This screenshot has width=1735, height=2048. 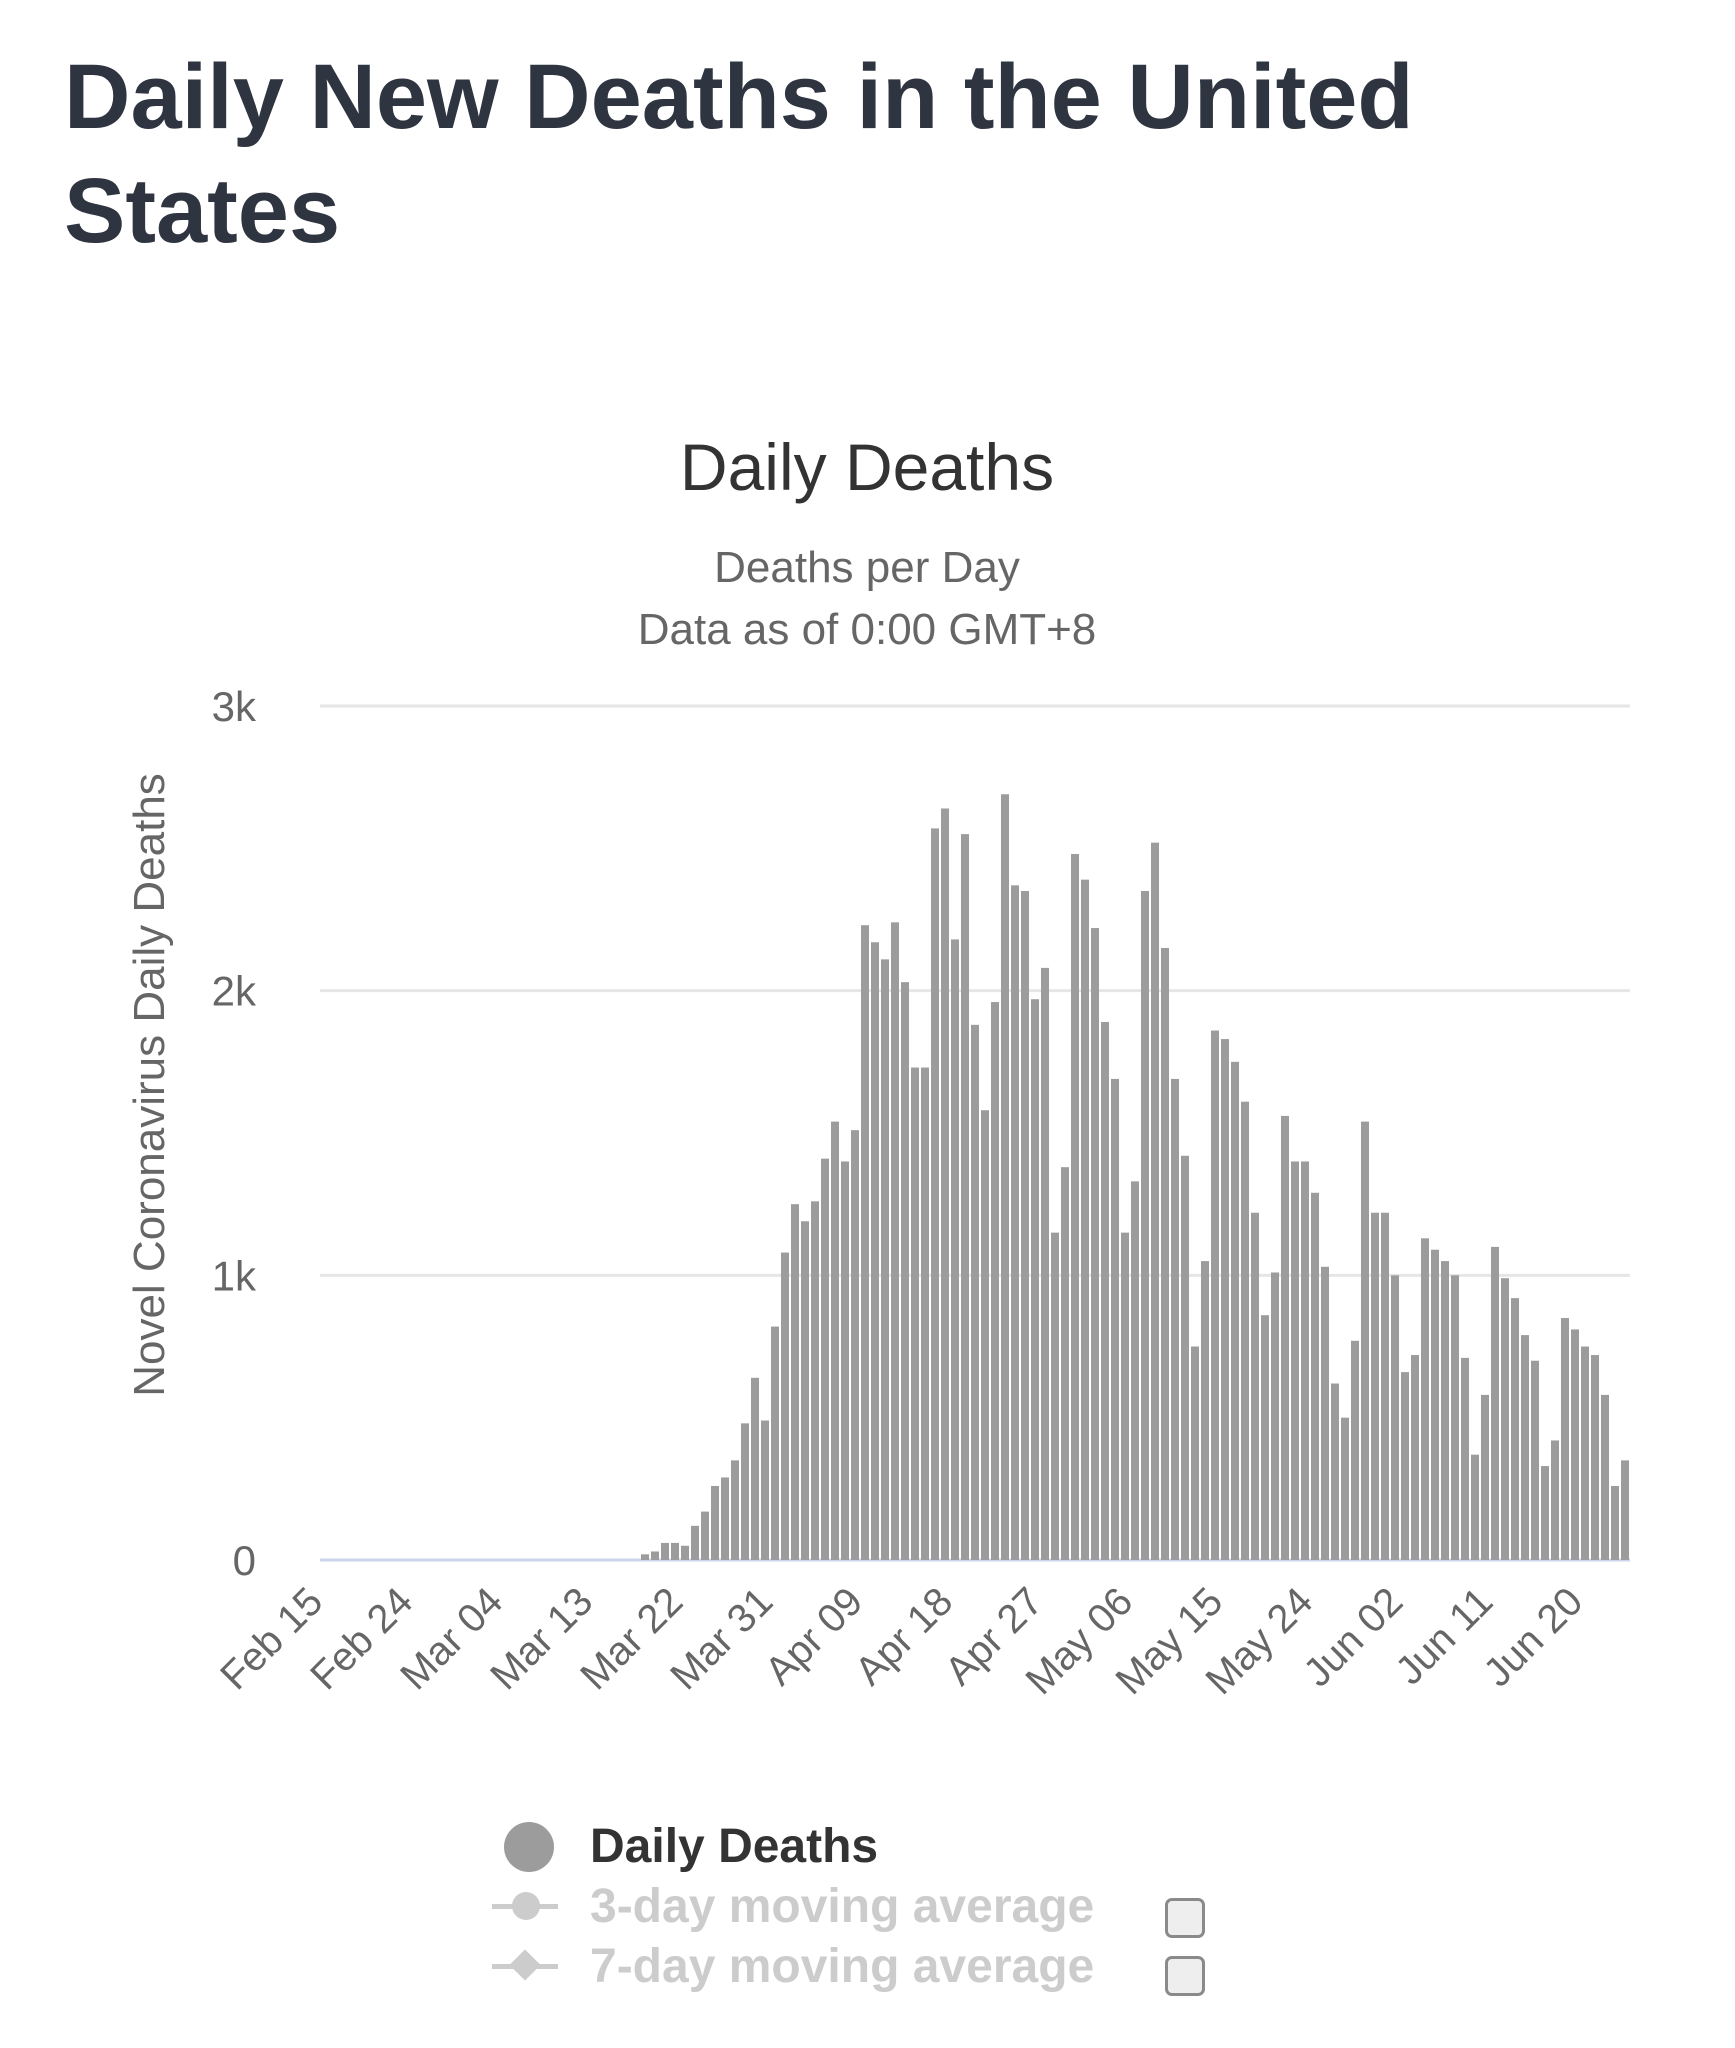 I want to click on legend-item-daily-deaths: Daily Deaths, so click(x=684, y=1846).